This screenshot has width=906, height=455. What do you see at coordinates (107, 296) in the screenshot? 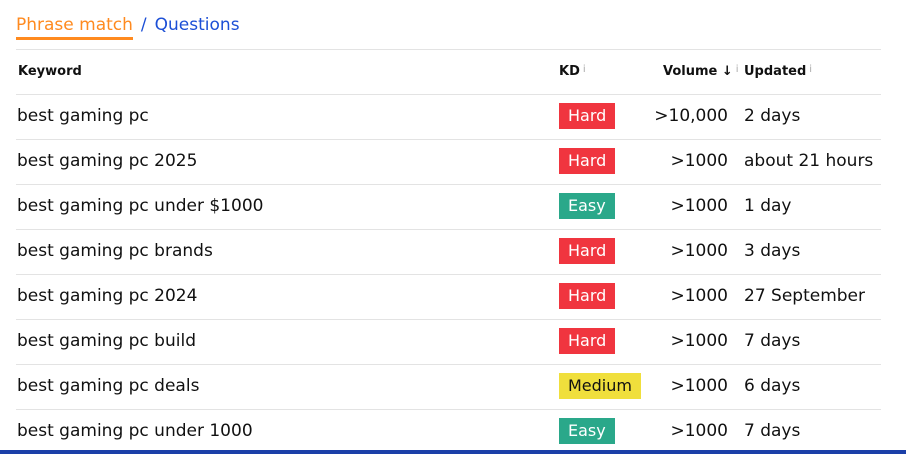
I see `keyword-link: best gaming pc 2024` at bounding box center [107, 296].